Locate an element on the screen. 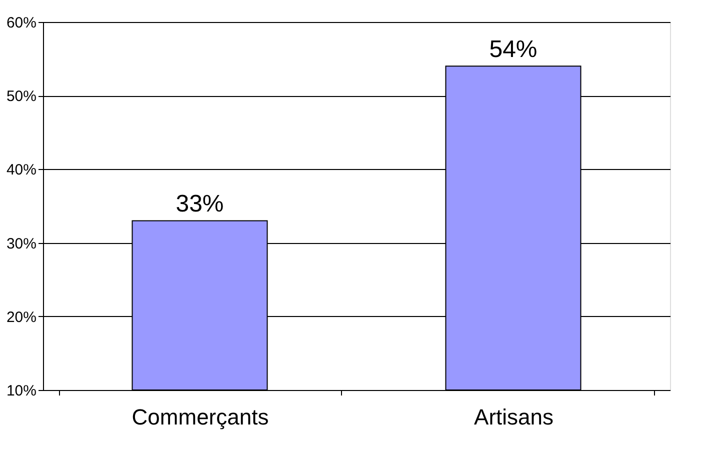 The width and height of the screenshot is (719, 451). y-tick-label: 60% is located at coordinates (21, 23).